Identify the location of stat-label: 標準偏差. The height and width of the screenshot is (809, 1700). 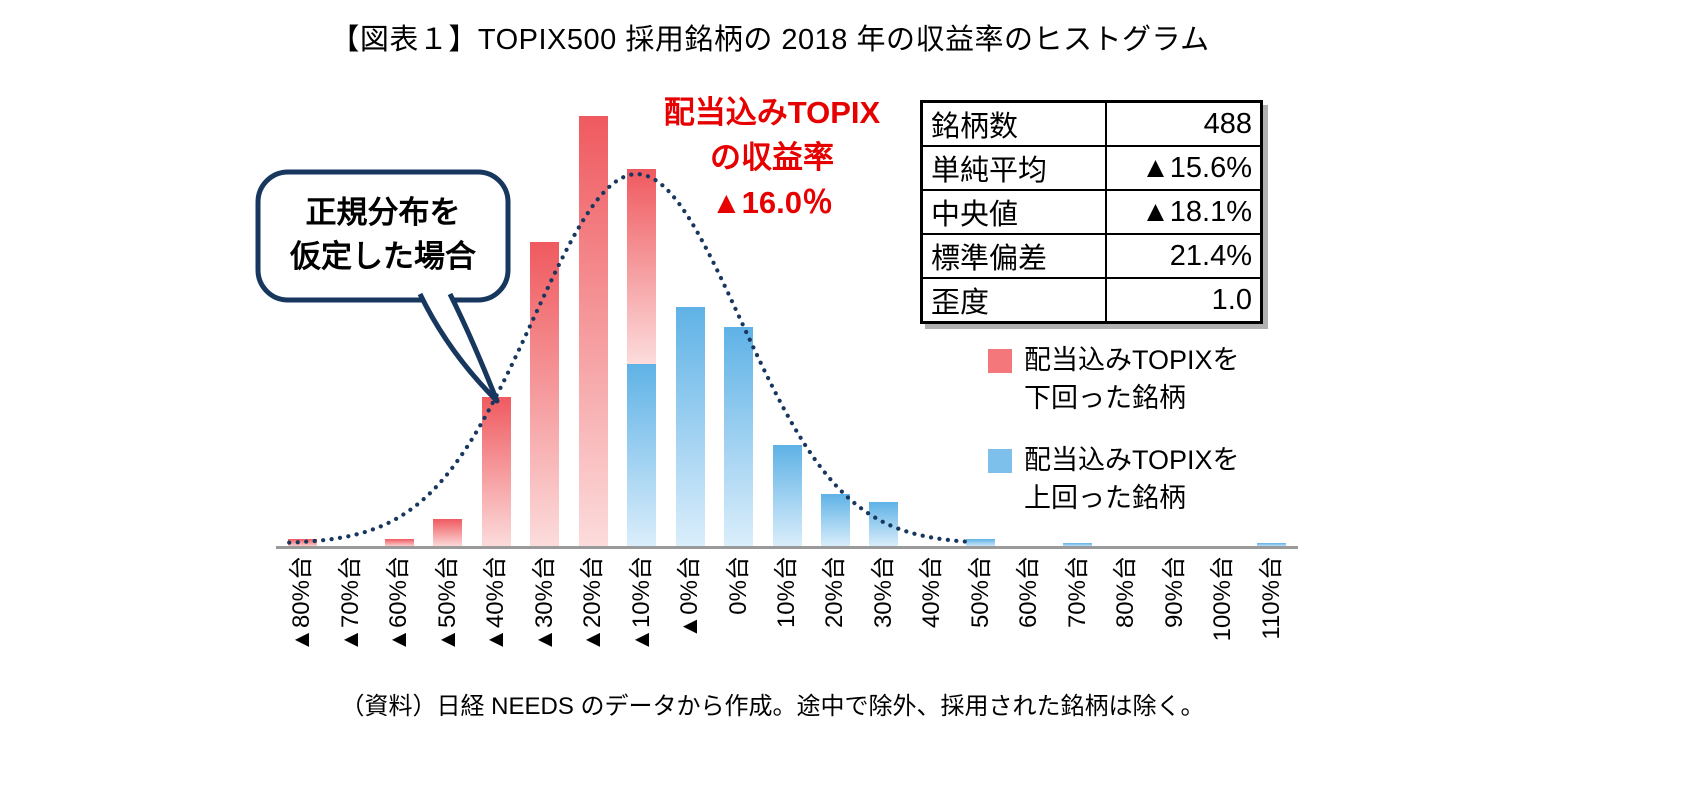
(1013, 256).